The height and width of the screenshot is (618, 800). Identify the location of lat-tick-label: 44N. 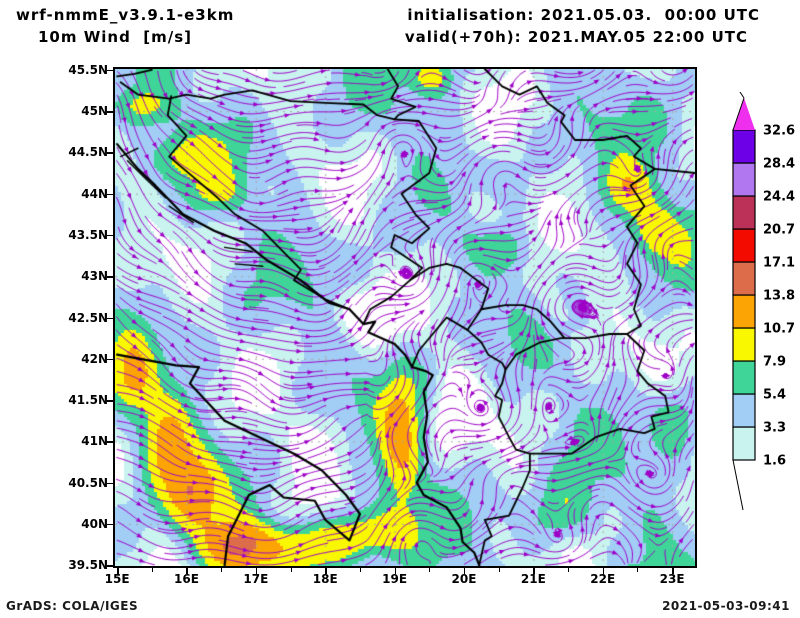
(94, 193).